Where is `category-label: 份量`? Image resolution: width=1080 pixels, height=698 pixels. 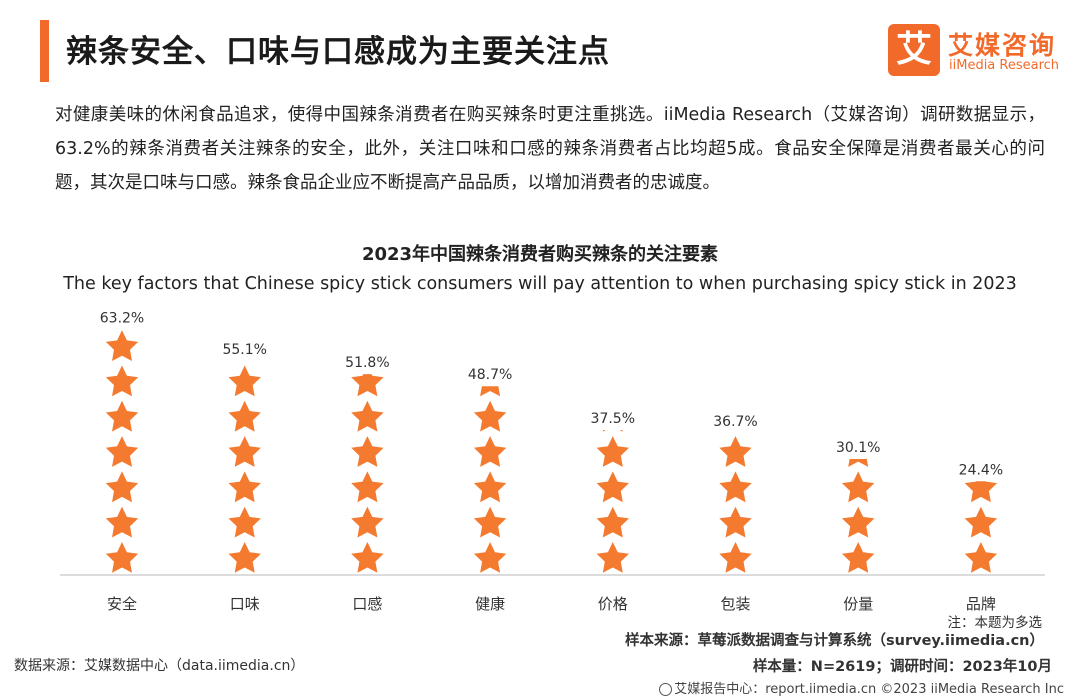
category-label: 份量 is located at coordinates (858, 604).